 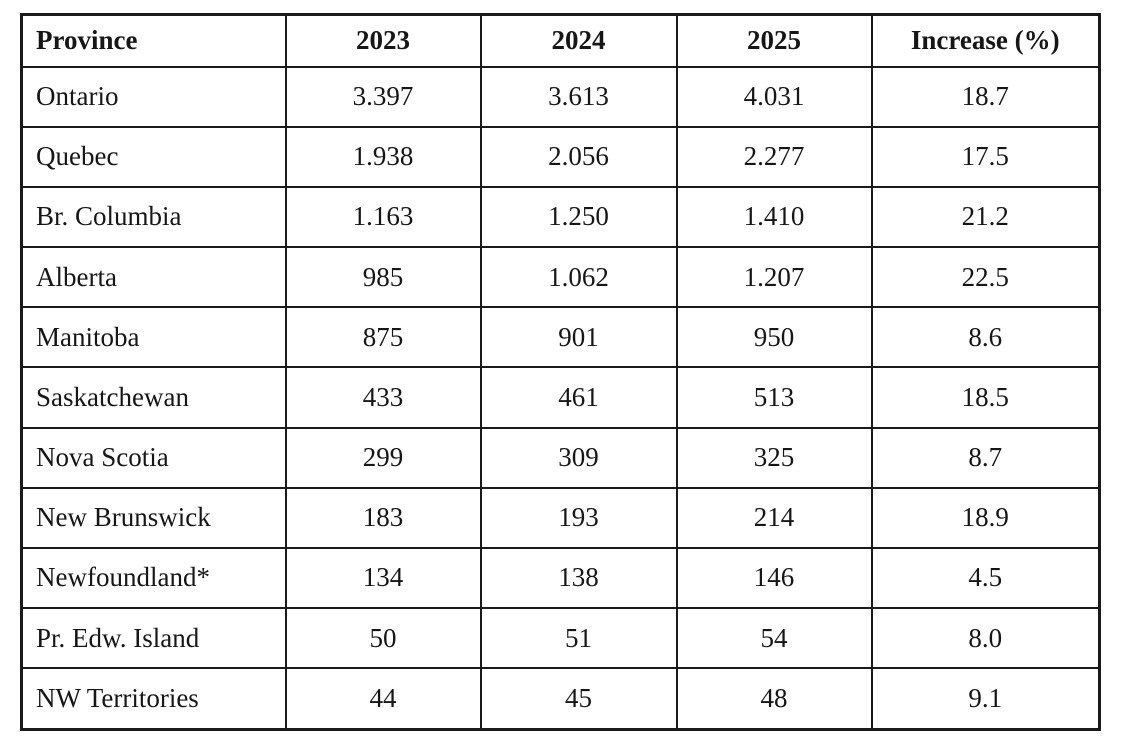 I want to click on cell-2025: 2.277, so click(x=774, y=156).